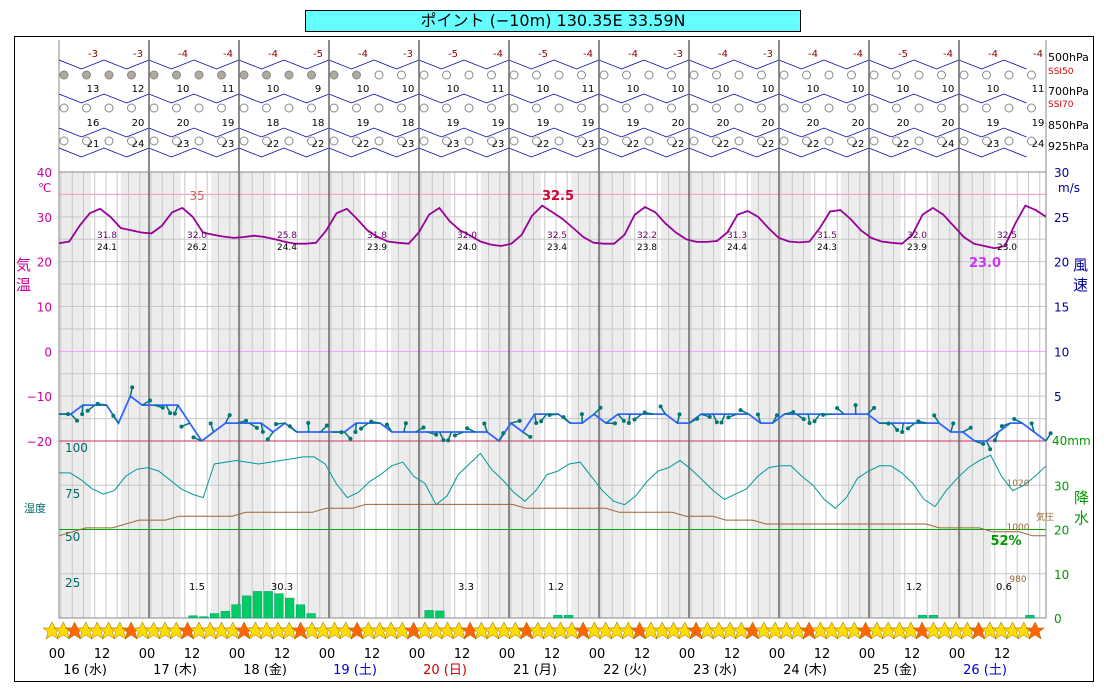 The height and width of the screenshot is (689, 1107). Describe the element at coordinates (948, 89) in the screenshot. I see `upper-temp-700: 10` at that location.